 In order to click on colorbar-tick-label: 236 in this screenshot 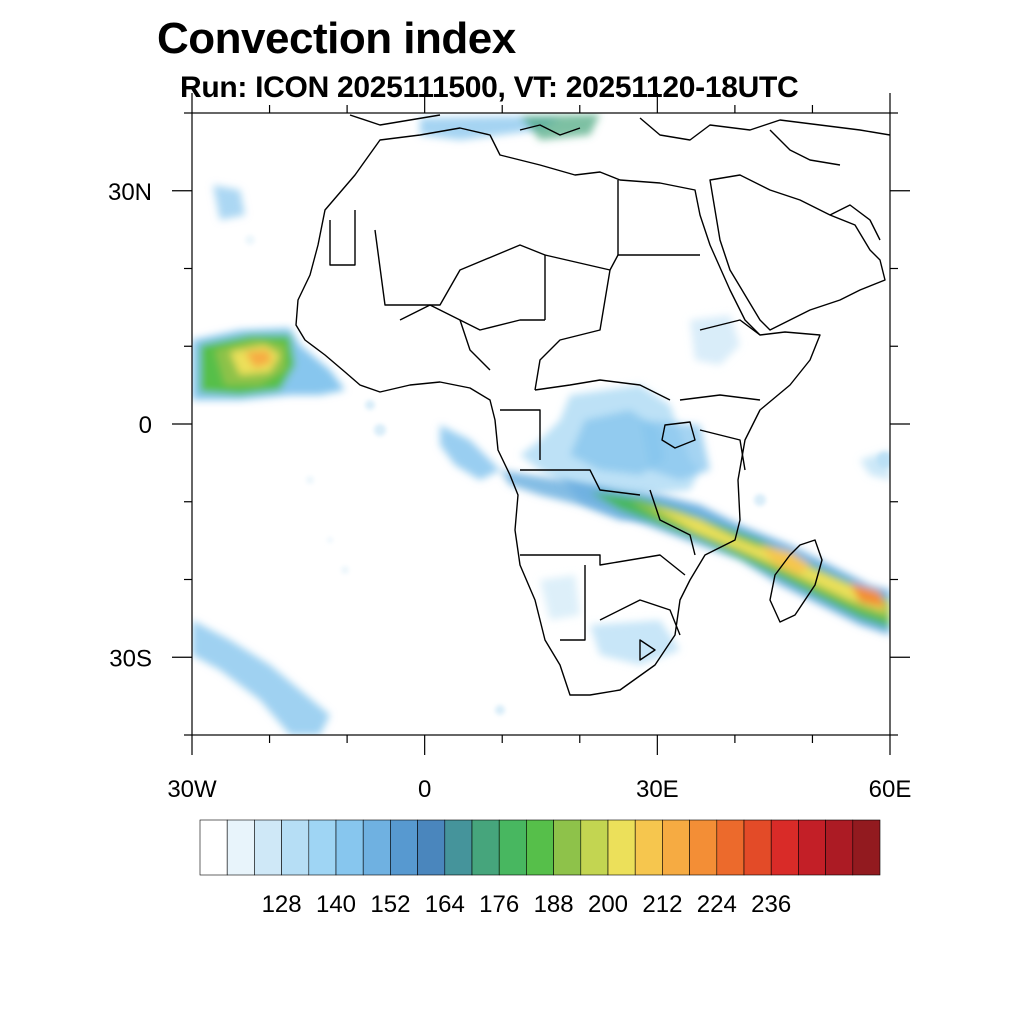, I will do `click(771, 904)`.